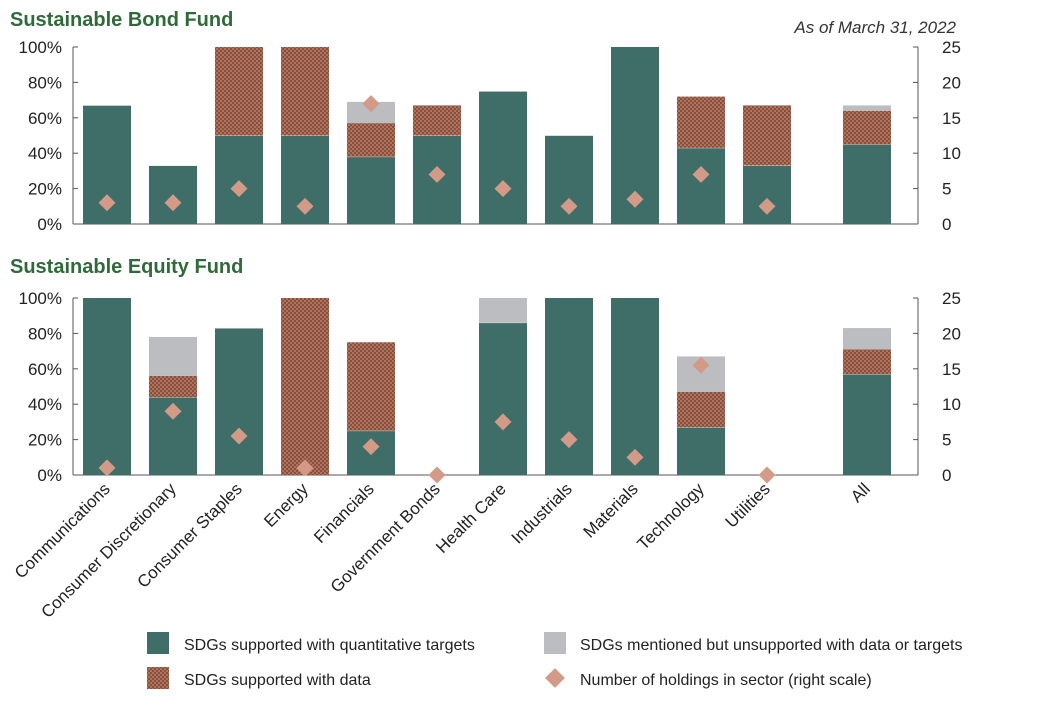 This screenshot has height=713, width=1050. I want to click on category-label: Technology, so click(671, 516).